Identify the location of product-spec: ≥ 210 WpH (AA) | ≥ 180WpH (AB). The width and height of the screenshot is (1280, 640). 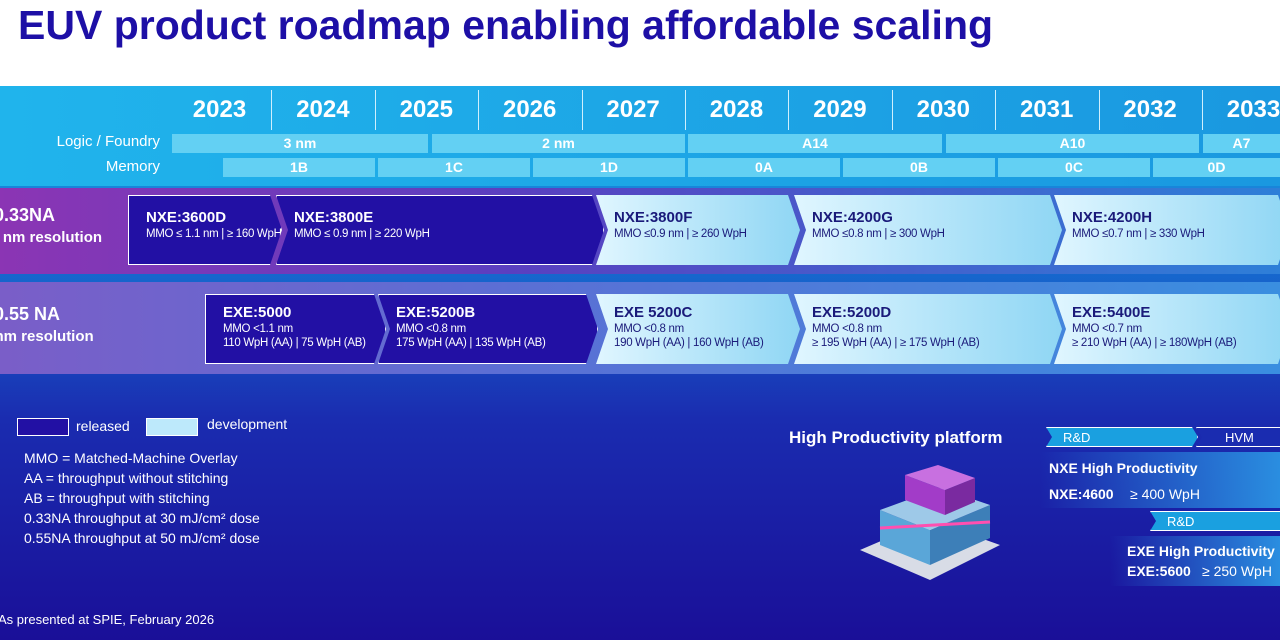
(1154, 343).